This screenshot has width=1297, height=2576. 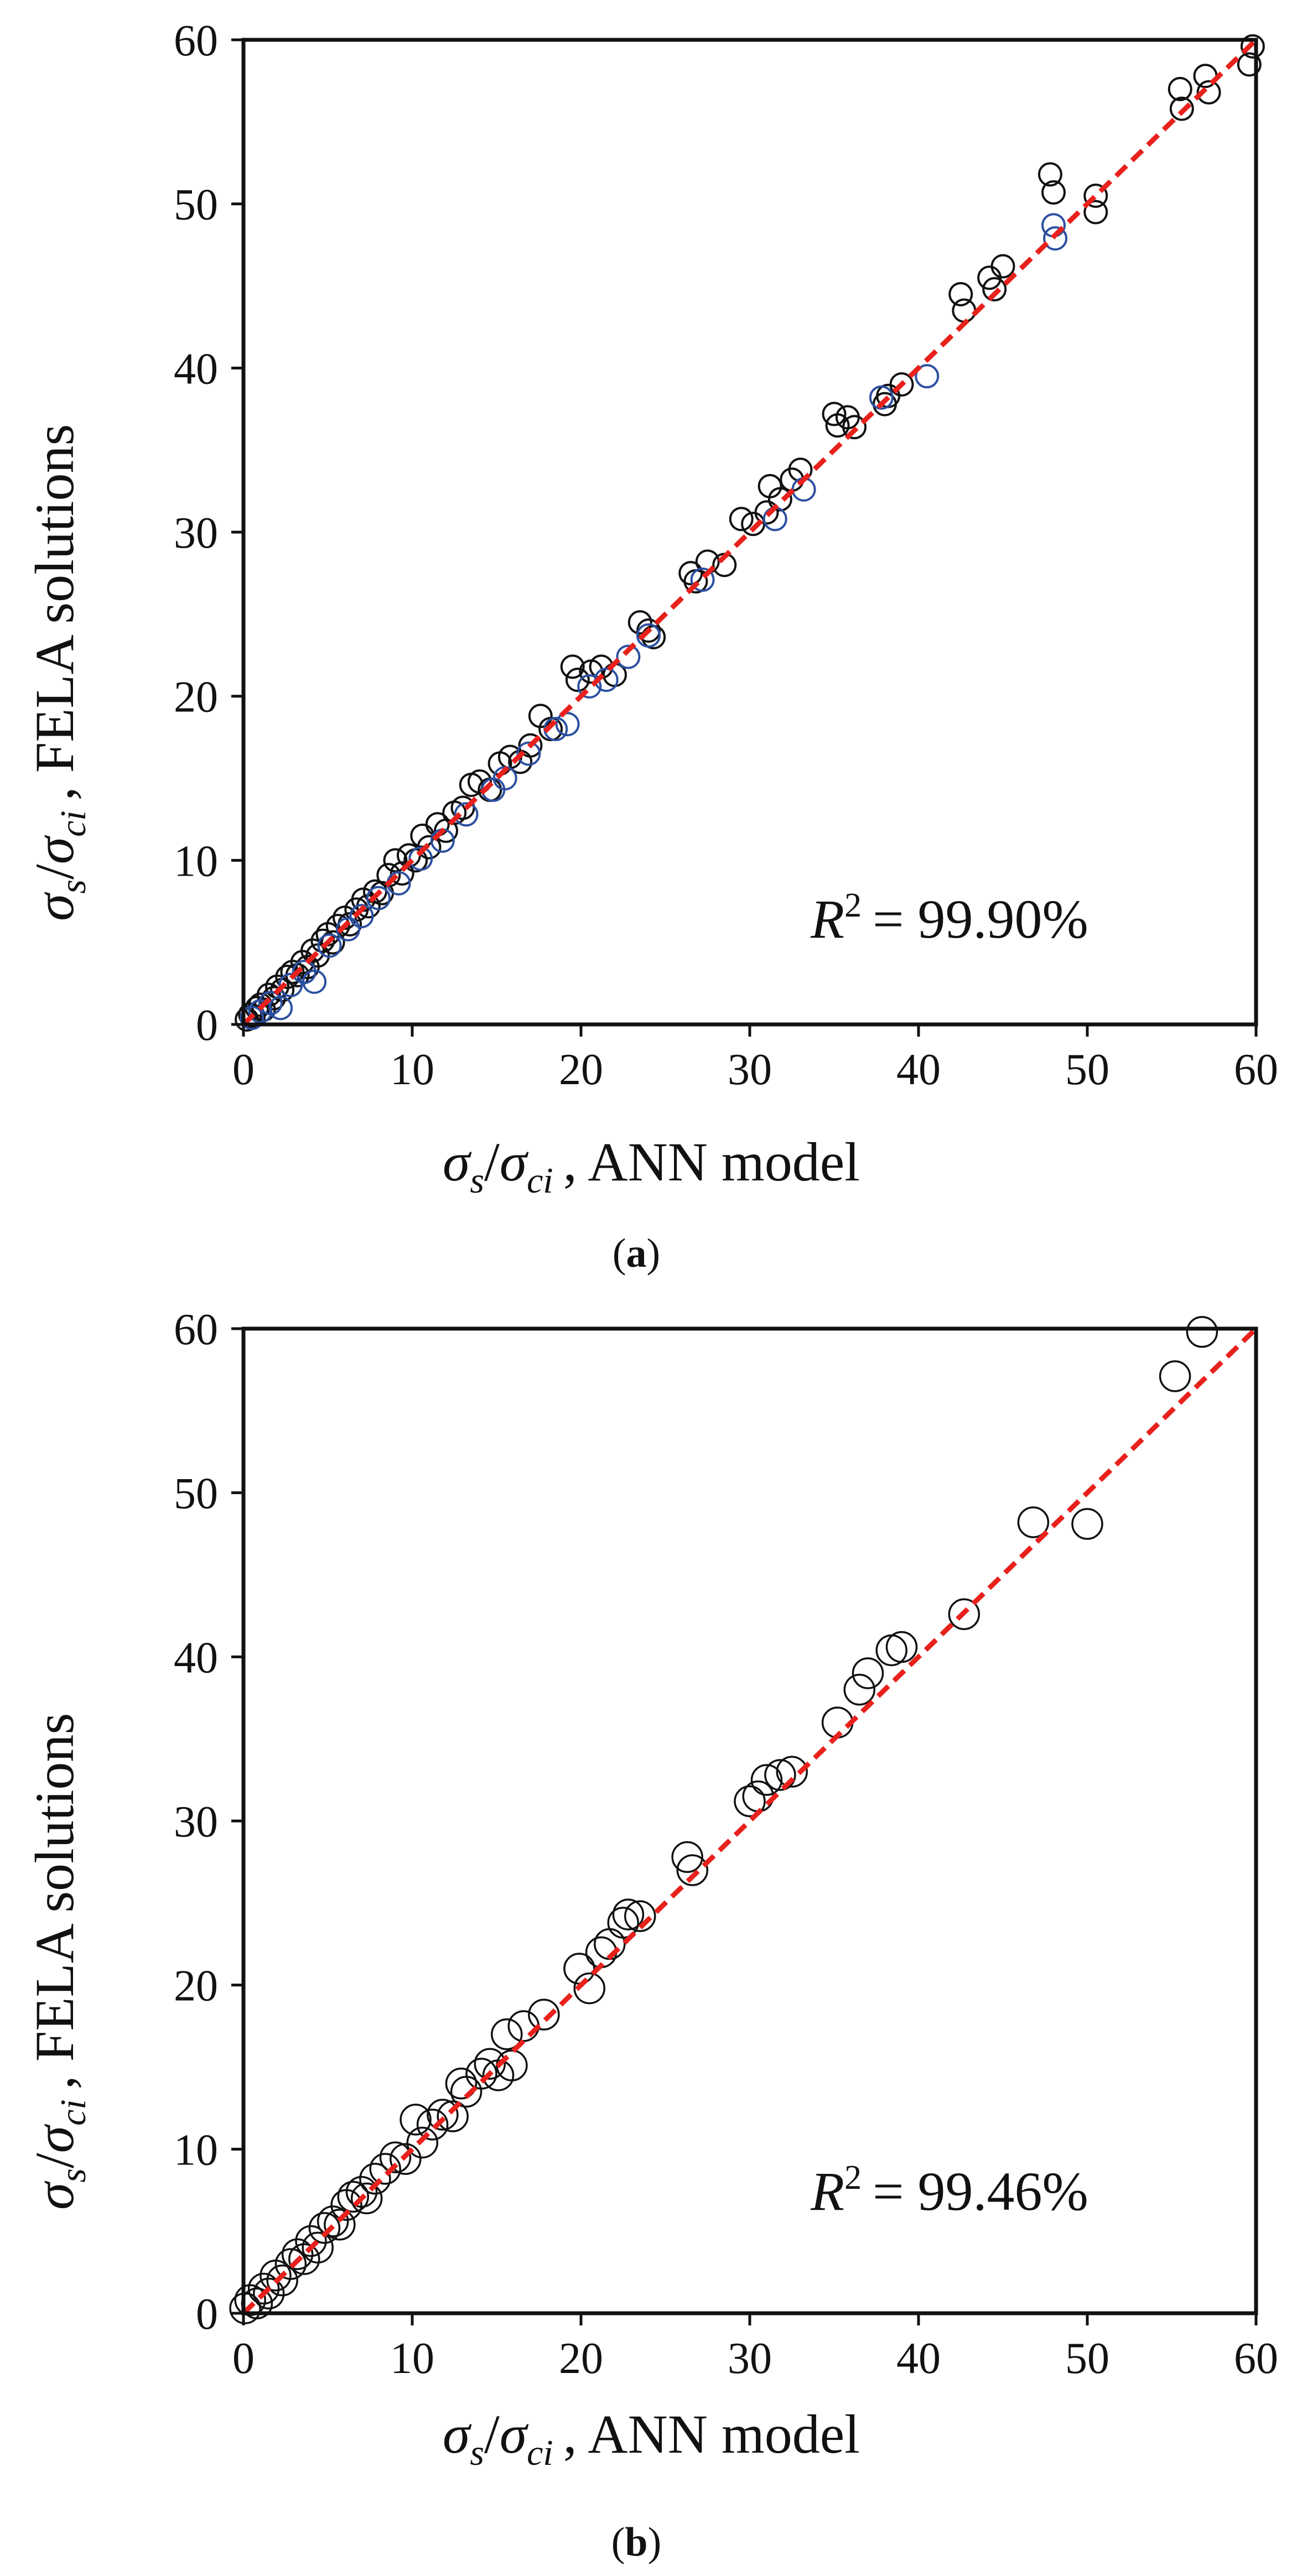 What do you see at coordinates (651, 1166) in the screenshot?
I see `panel-a-x-axis-label: σs/σci, ANN model` at bounding box center [651, 1166].